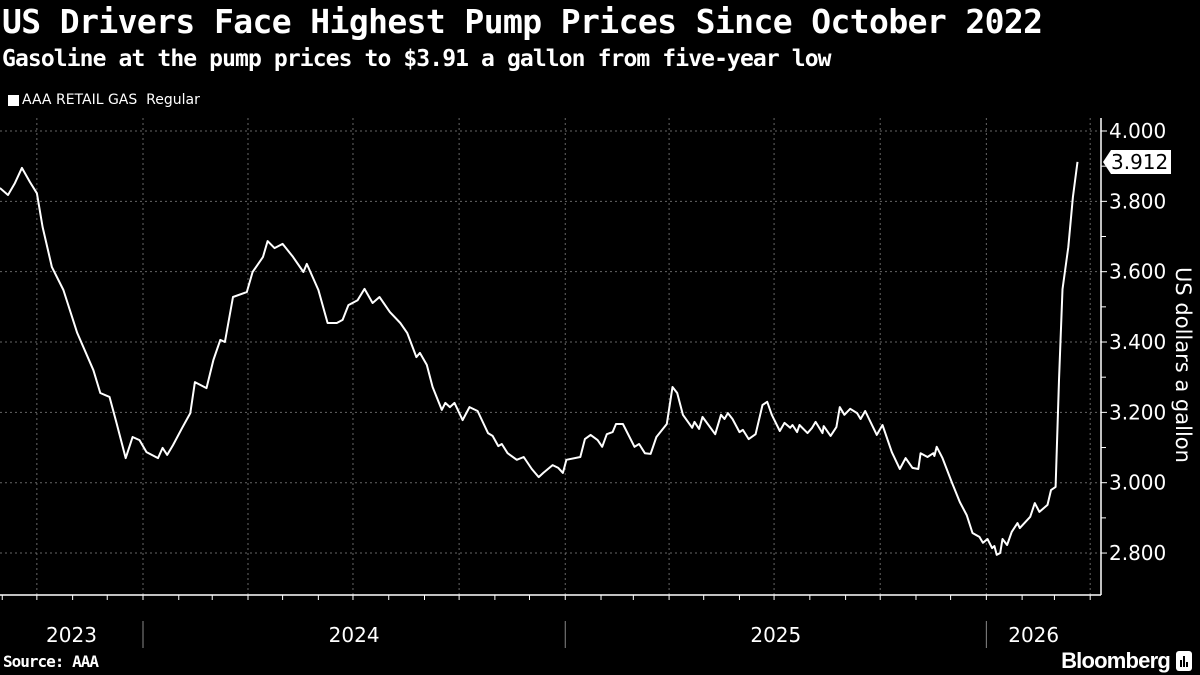  Describe the element at coordinates (1033, 635) in the screenshot. I see `x-tick-label: 2026` at that location.